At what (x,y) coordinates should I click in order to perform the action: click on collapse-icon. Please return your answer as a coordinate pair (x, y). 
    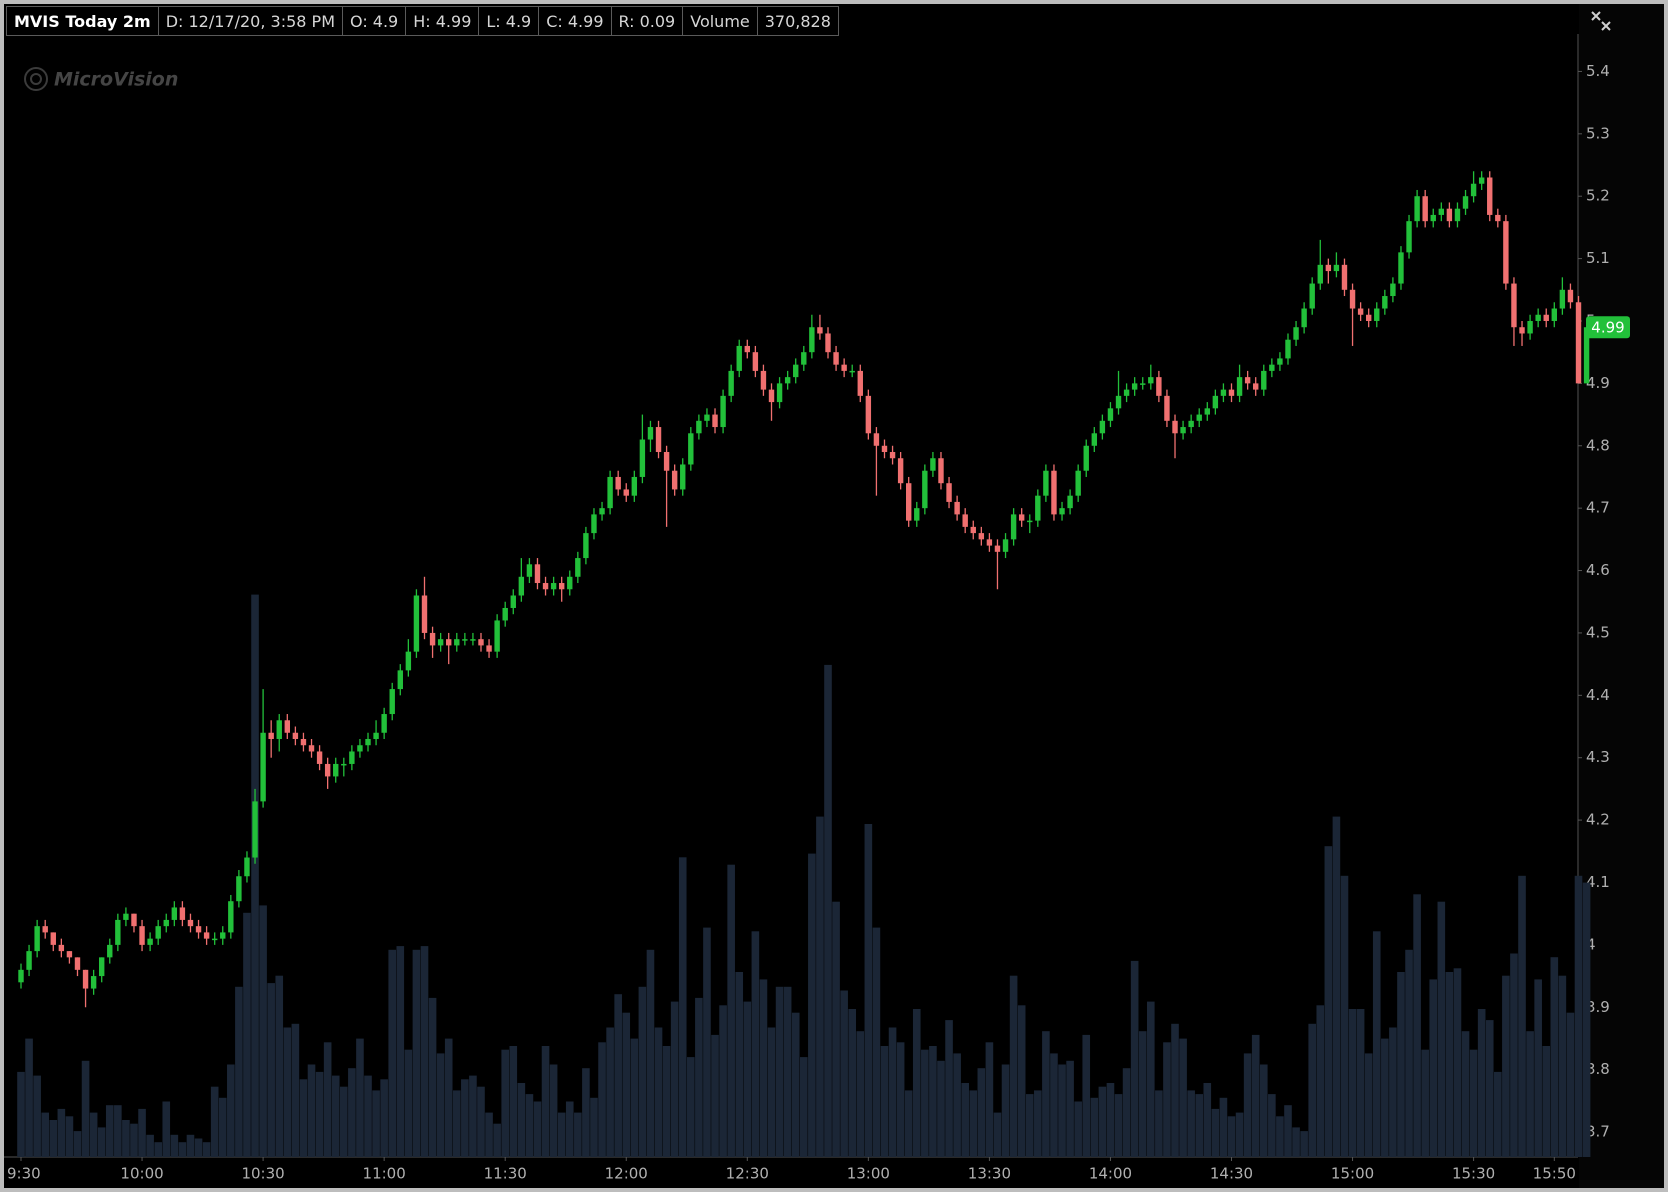
    Looking at the image, I should click on (1601, 21).